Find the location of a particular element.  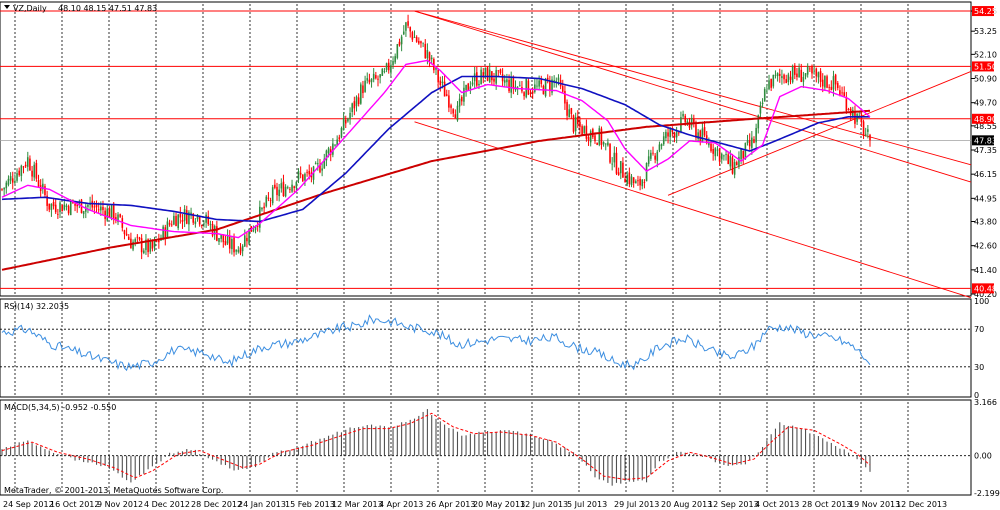

rsi-polyline is located at coordinates (436, 343).